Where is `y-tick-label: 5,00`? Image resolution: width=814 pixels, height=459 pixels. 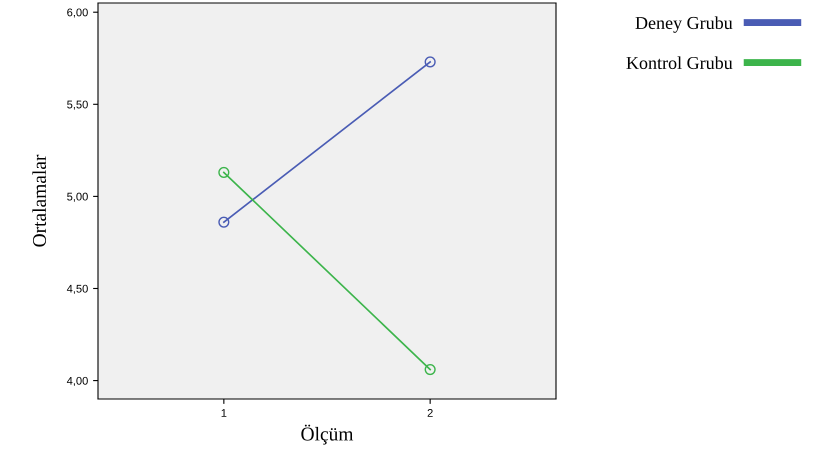
y-tick-label: 5,00 is located at coordinates (77, 197).